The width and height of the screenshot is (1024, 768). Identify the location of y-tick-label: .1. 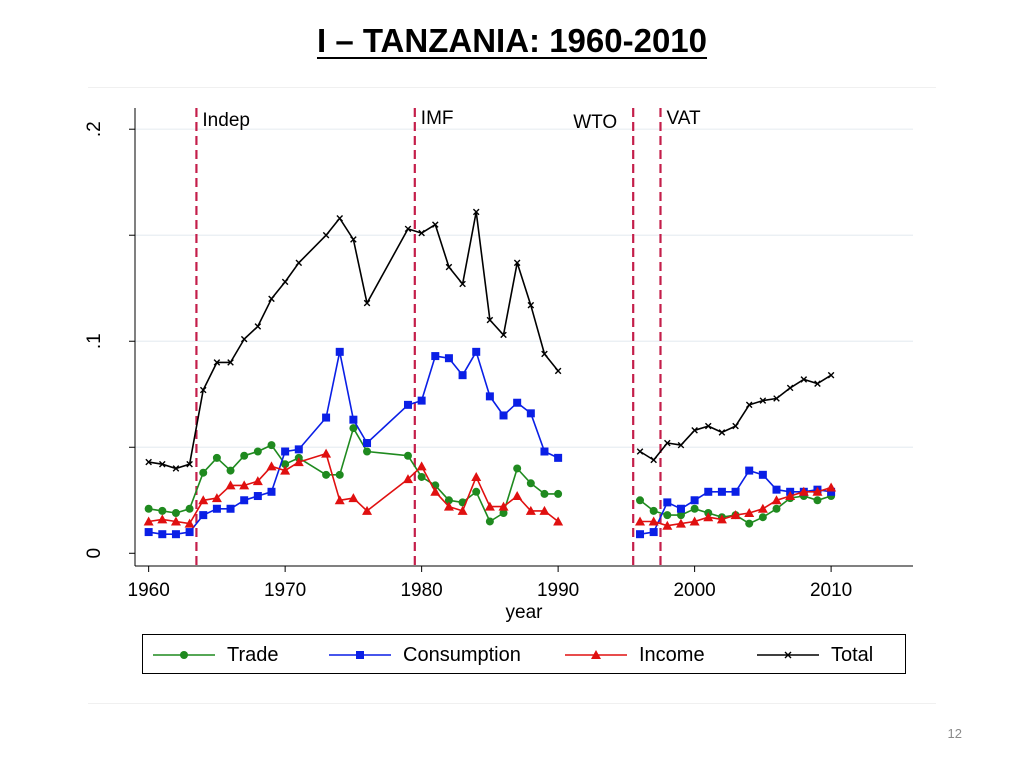
(94, 341).